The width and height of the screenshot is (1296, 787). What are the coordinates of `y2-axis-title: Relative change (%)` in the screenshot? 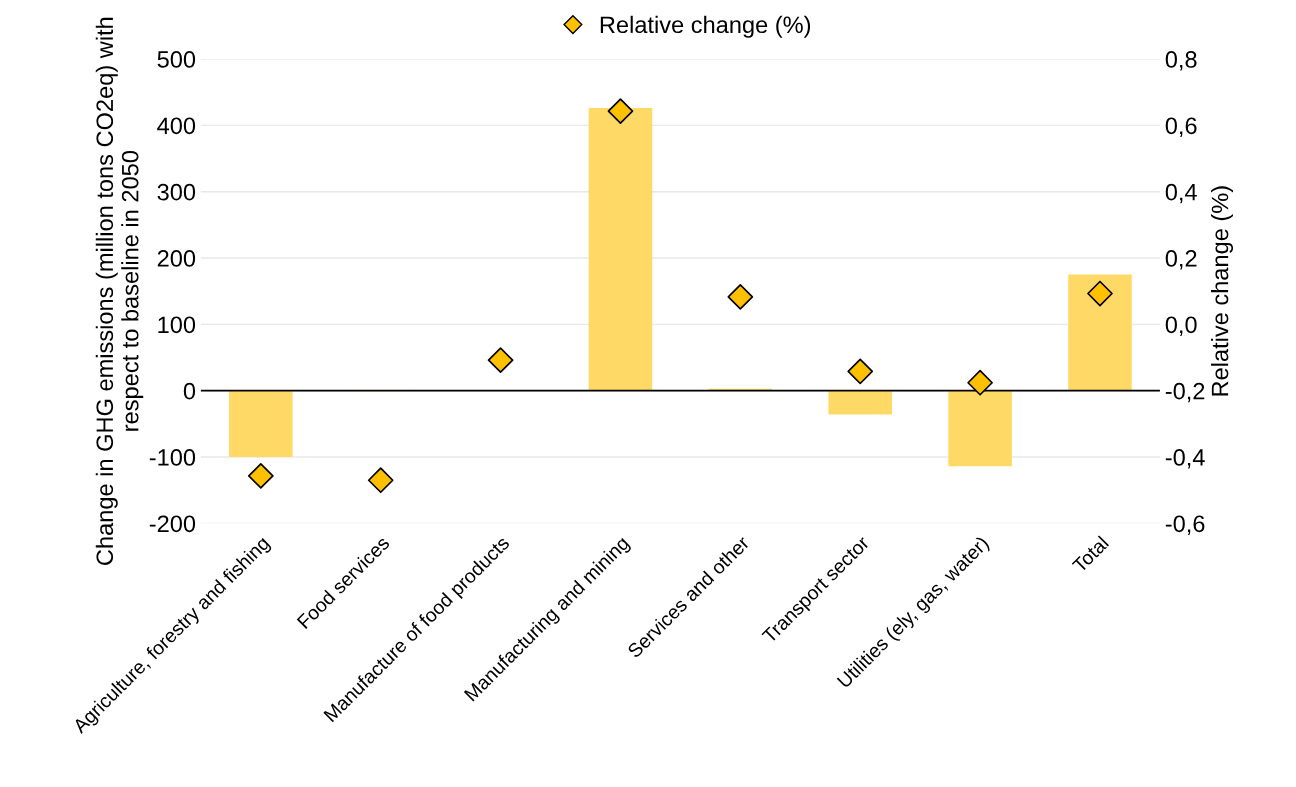 It's located at (1222, 291).